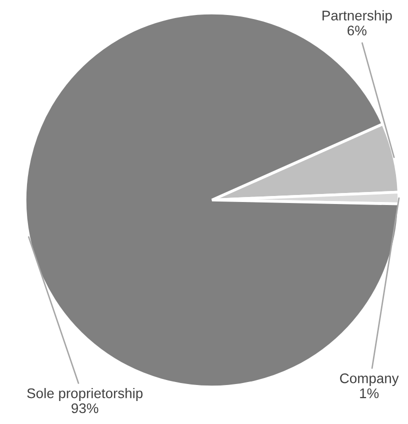 The width and height of the screenshot is (408, 424). Describe the element at coordinates (369, 379) in the screenshot. I see `slice-label: Company` at that location.